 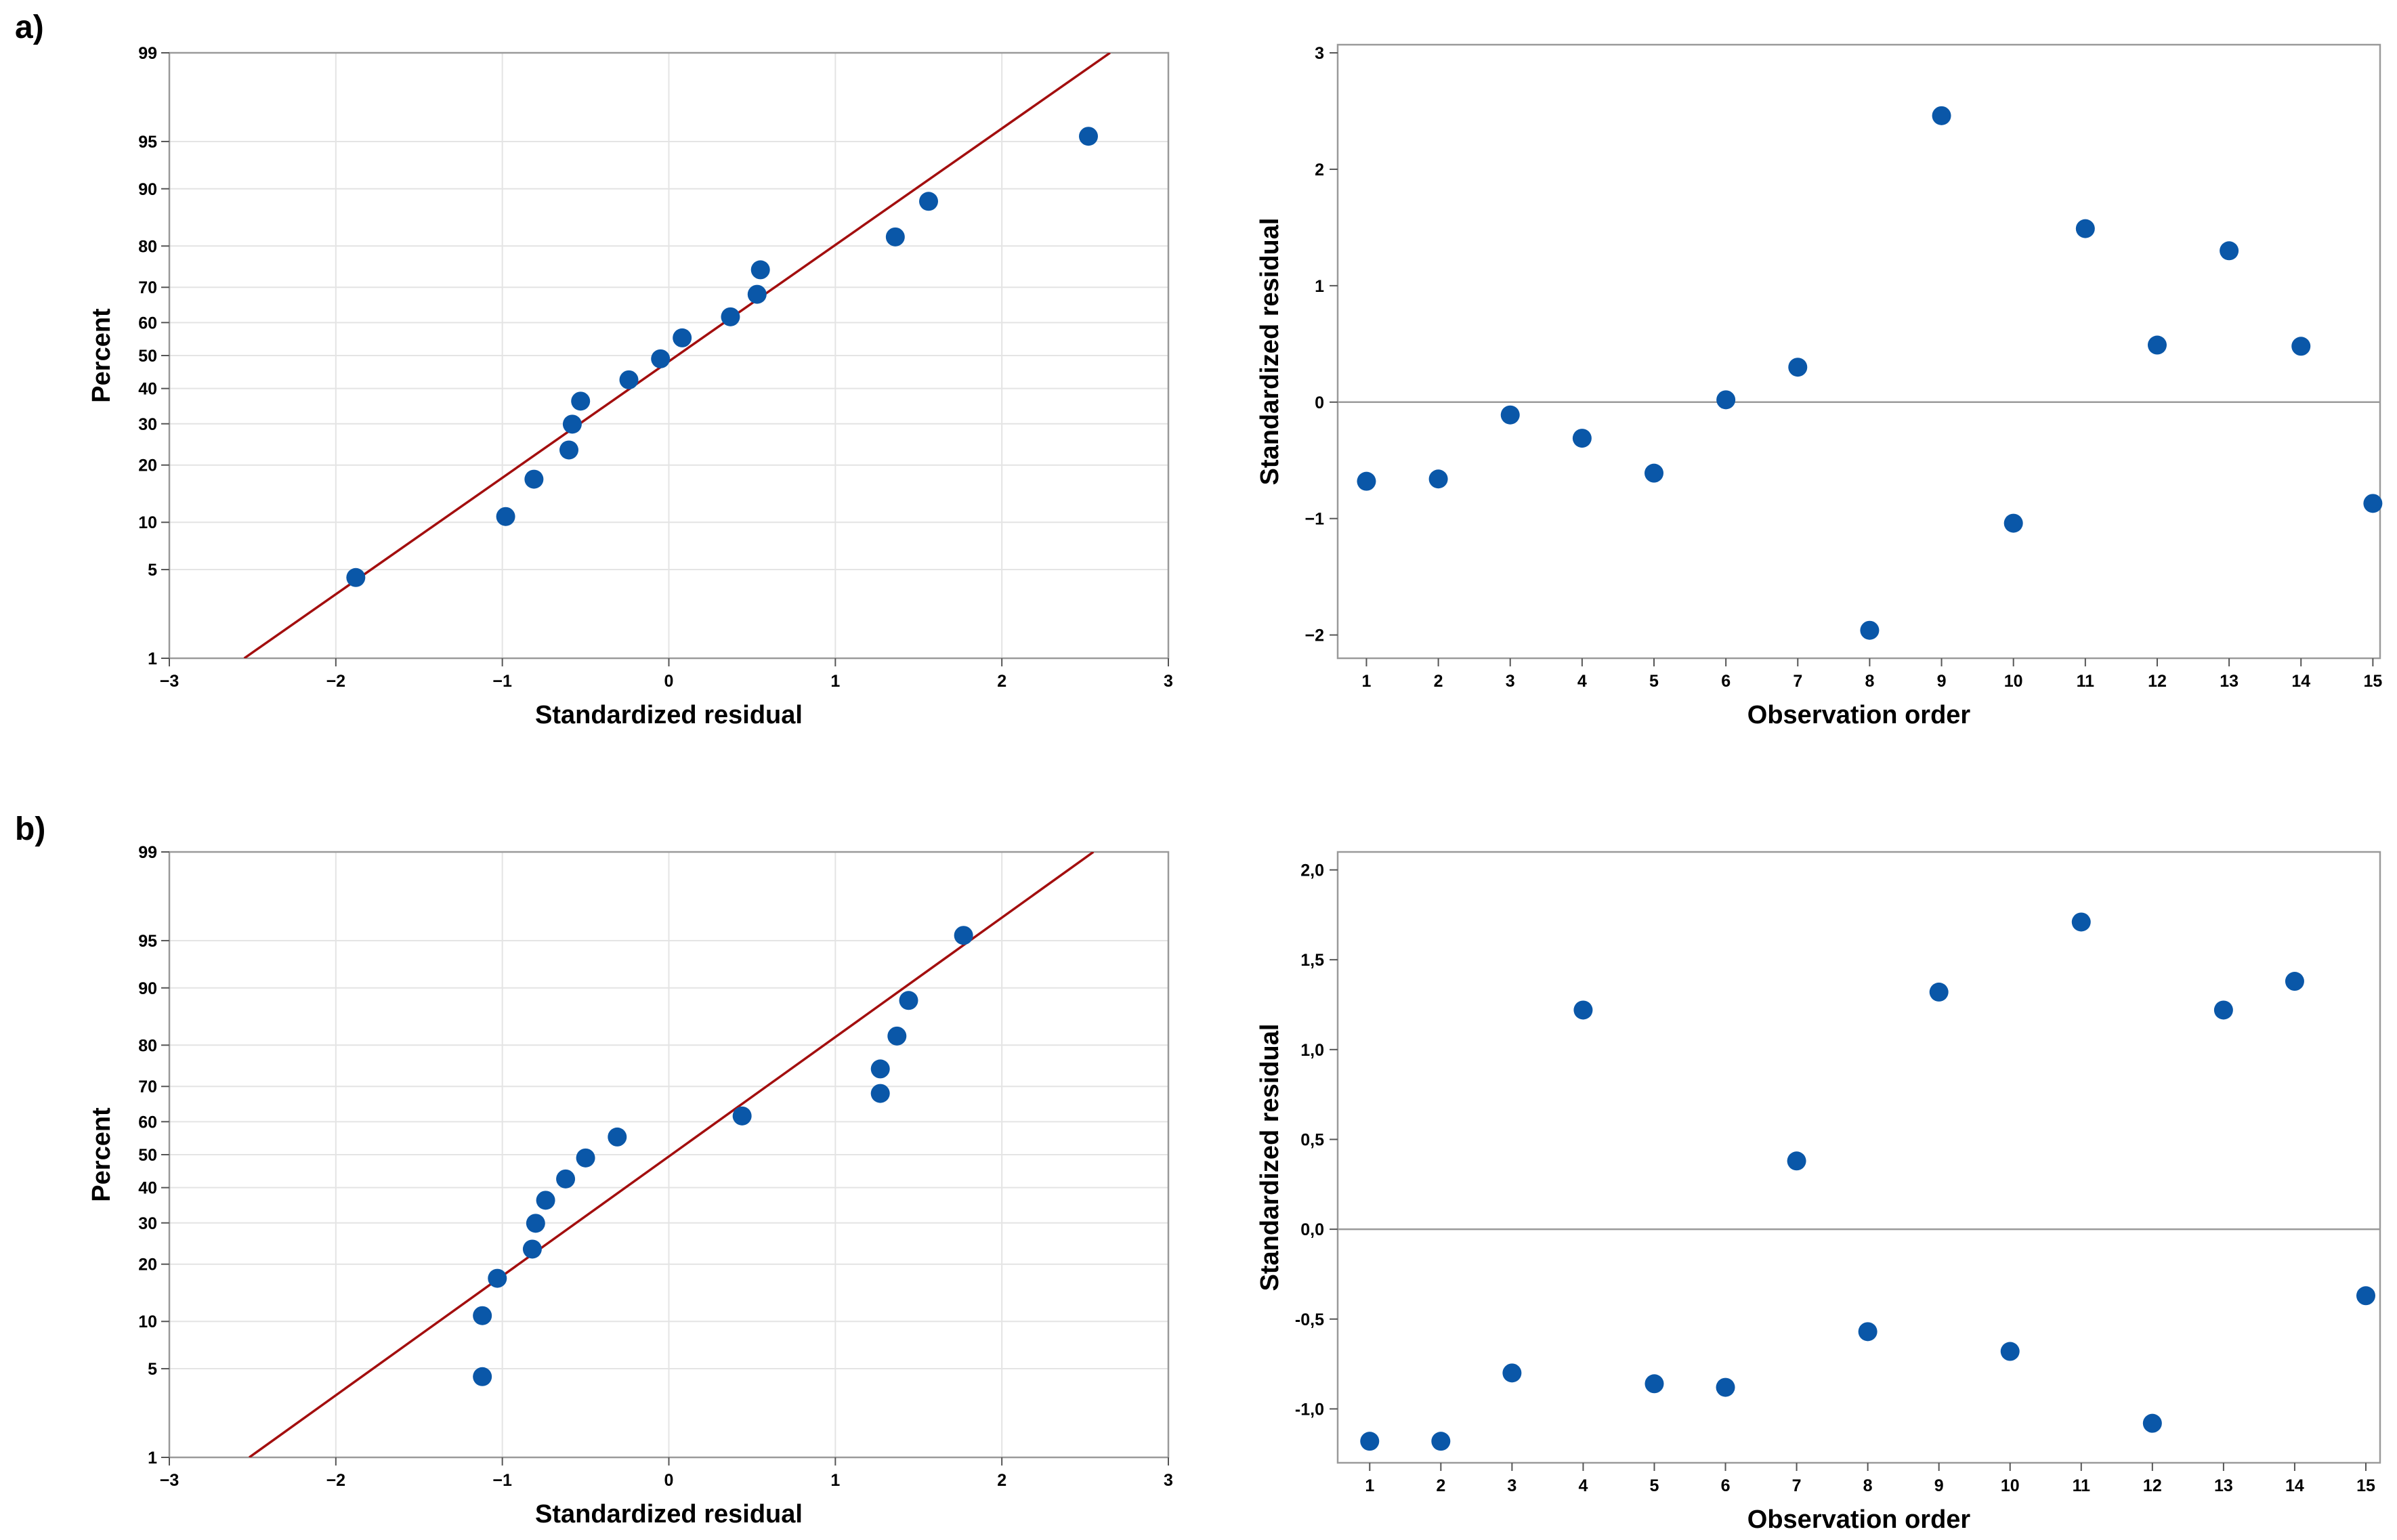 I want to click on panel-label-b: b), so click(x=30, y=829).